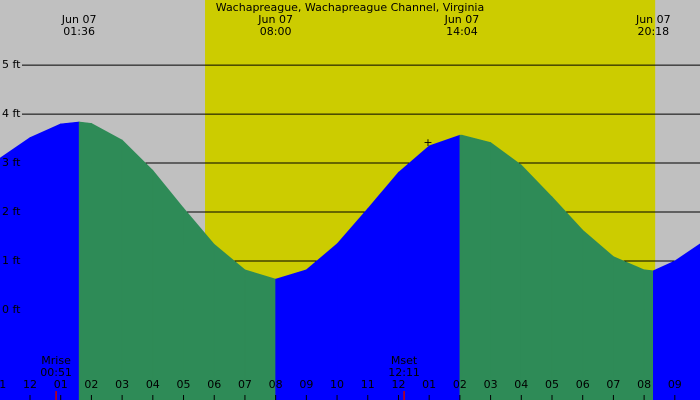  Describe the element at coordinates (11, 113) in the screenshot. I see `y-tick-label: 4 ft` at that location.